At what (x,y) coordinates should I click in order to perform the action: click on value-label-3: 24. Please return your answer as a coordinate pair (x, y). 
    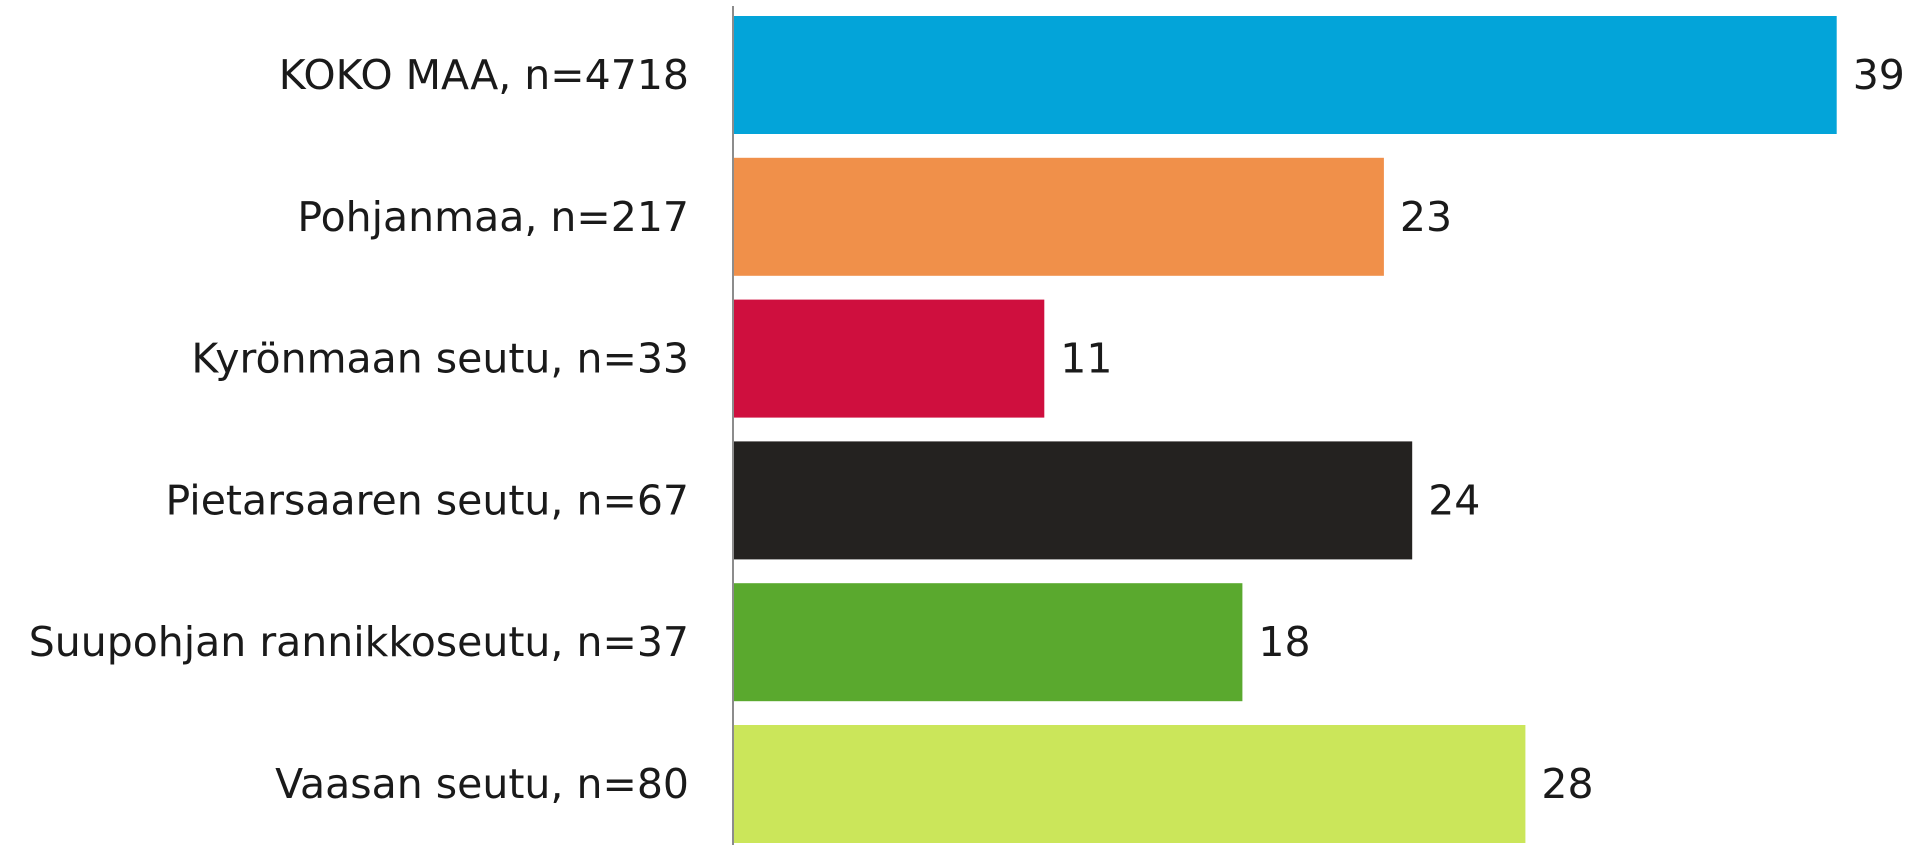
    Looking at the image, I should click on (1454, 500).